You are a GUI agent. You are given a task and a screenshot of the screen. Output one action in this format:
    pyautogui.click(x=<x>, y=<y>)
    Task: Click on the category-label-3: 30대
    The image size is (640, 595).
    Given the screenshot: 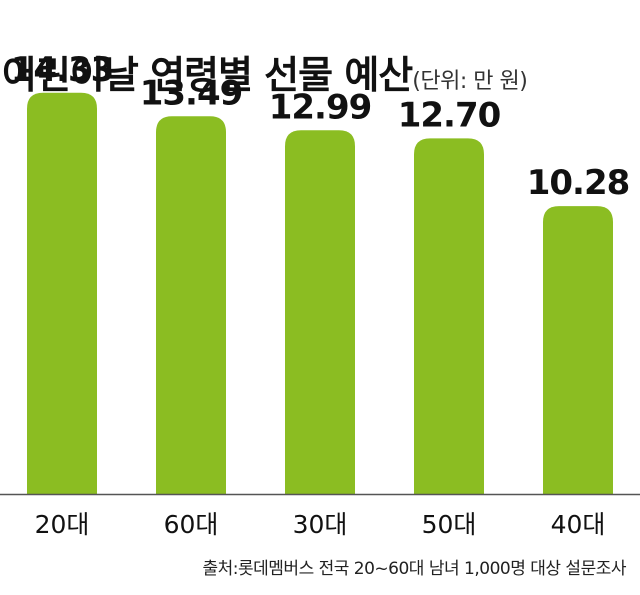 What is the action you would take?
    pyautogui.click(x=320, y=524)
    